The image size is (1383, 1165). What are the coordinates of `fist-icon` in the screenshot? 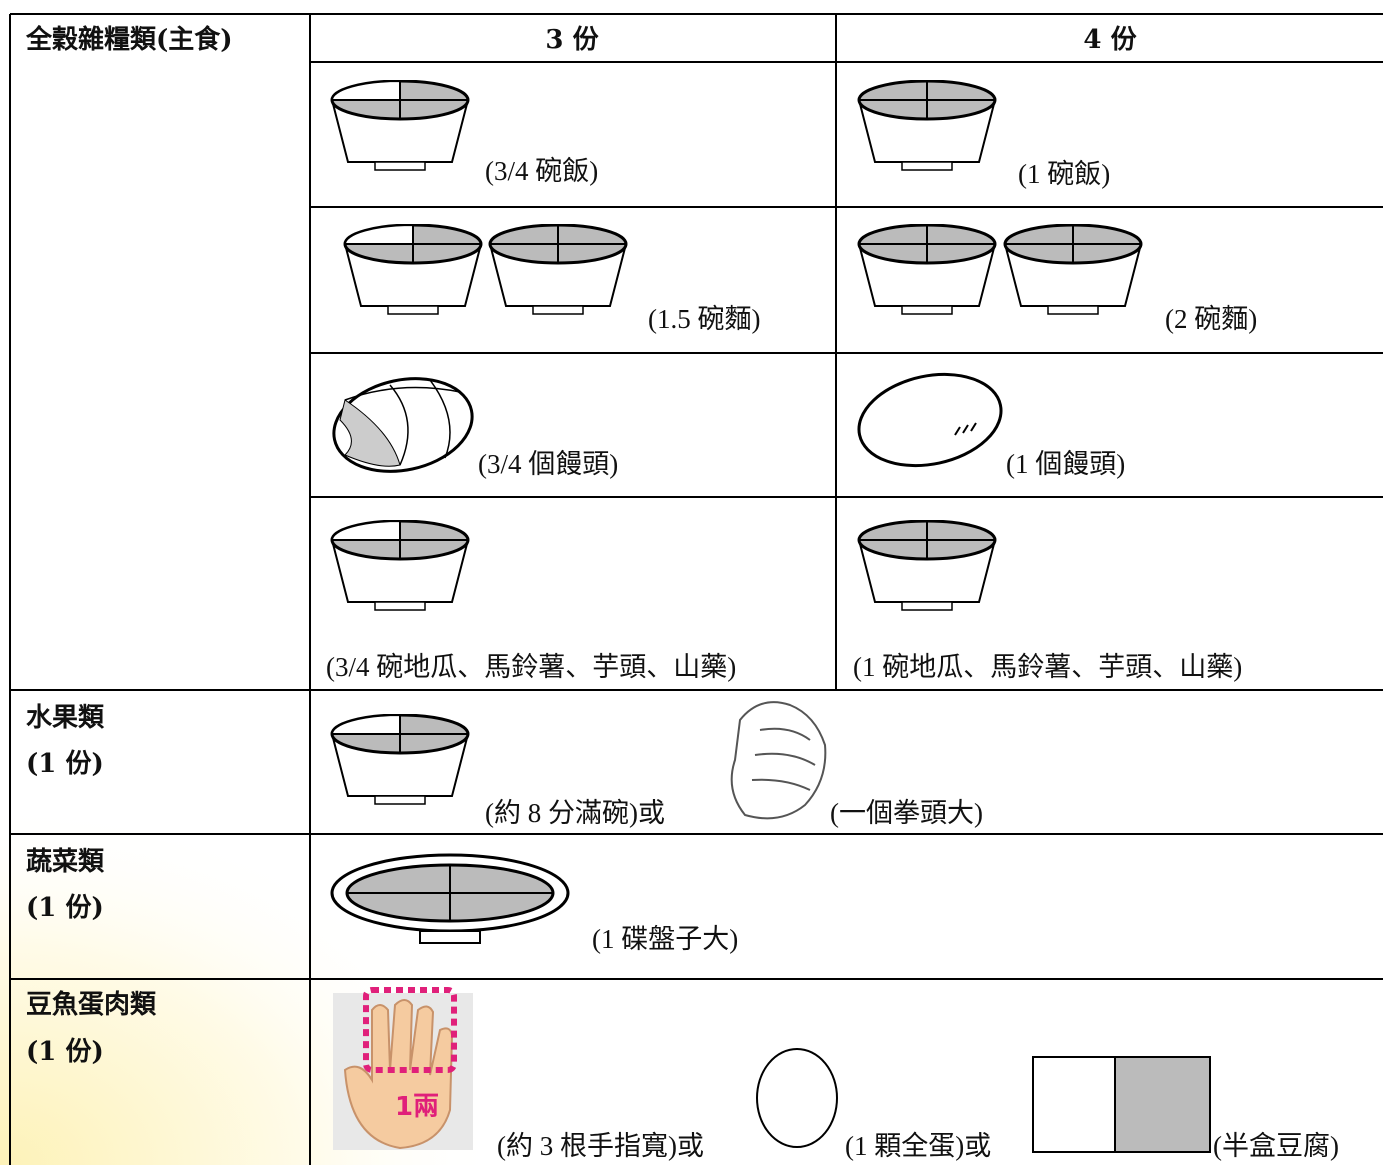 It's located at (778, 760).